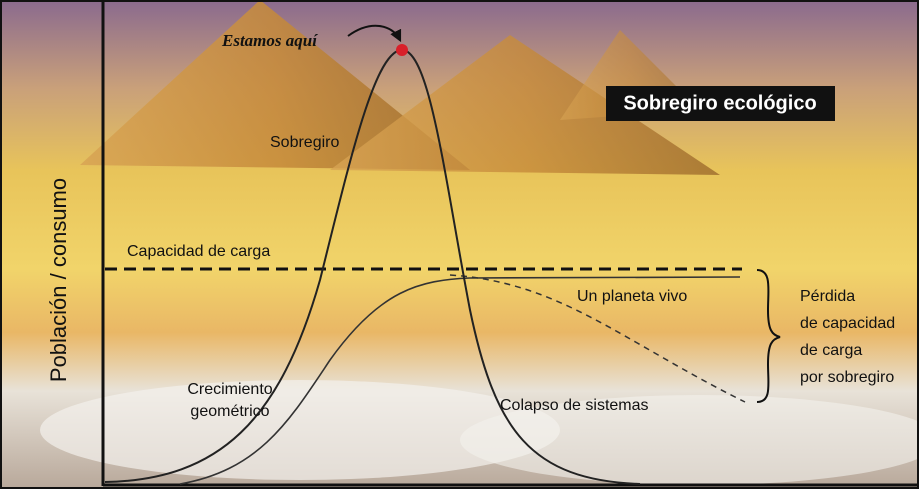 This screenshot has width=919, height=489. What do you see at coordinates (847, 377) in the screenshot?
I see `loss-label: por sobregiro` at bounding box center [847, 377].